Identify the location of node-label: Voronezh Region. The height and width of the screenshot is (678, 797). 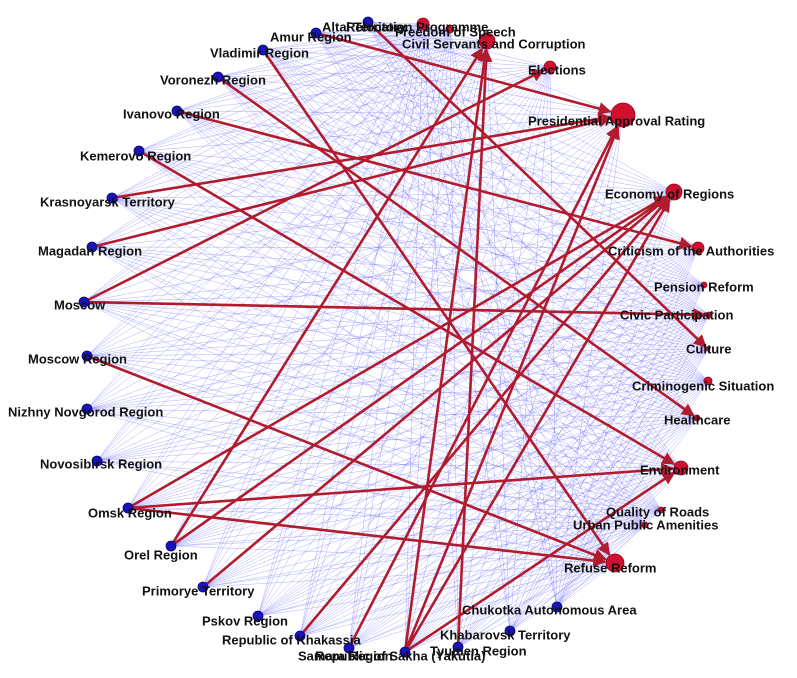
(213, 79).